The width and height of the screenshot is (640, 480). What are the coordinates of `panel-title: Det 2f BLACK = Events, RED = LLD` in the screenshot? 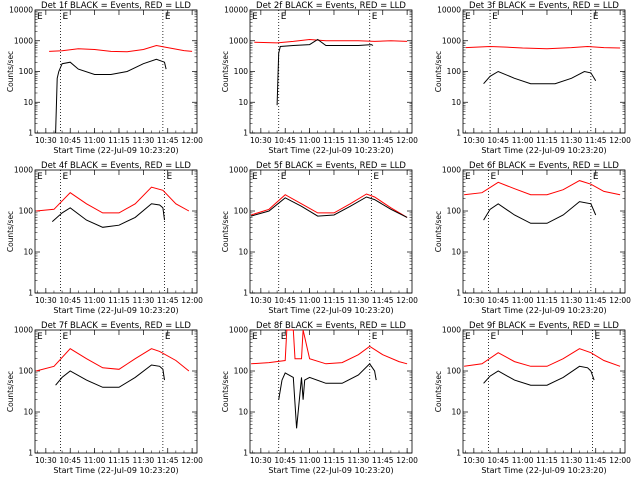 It's located at (331, 6).